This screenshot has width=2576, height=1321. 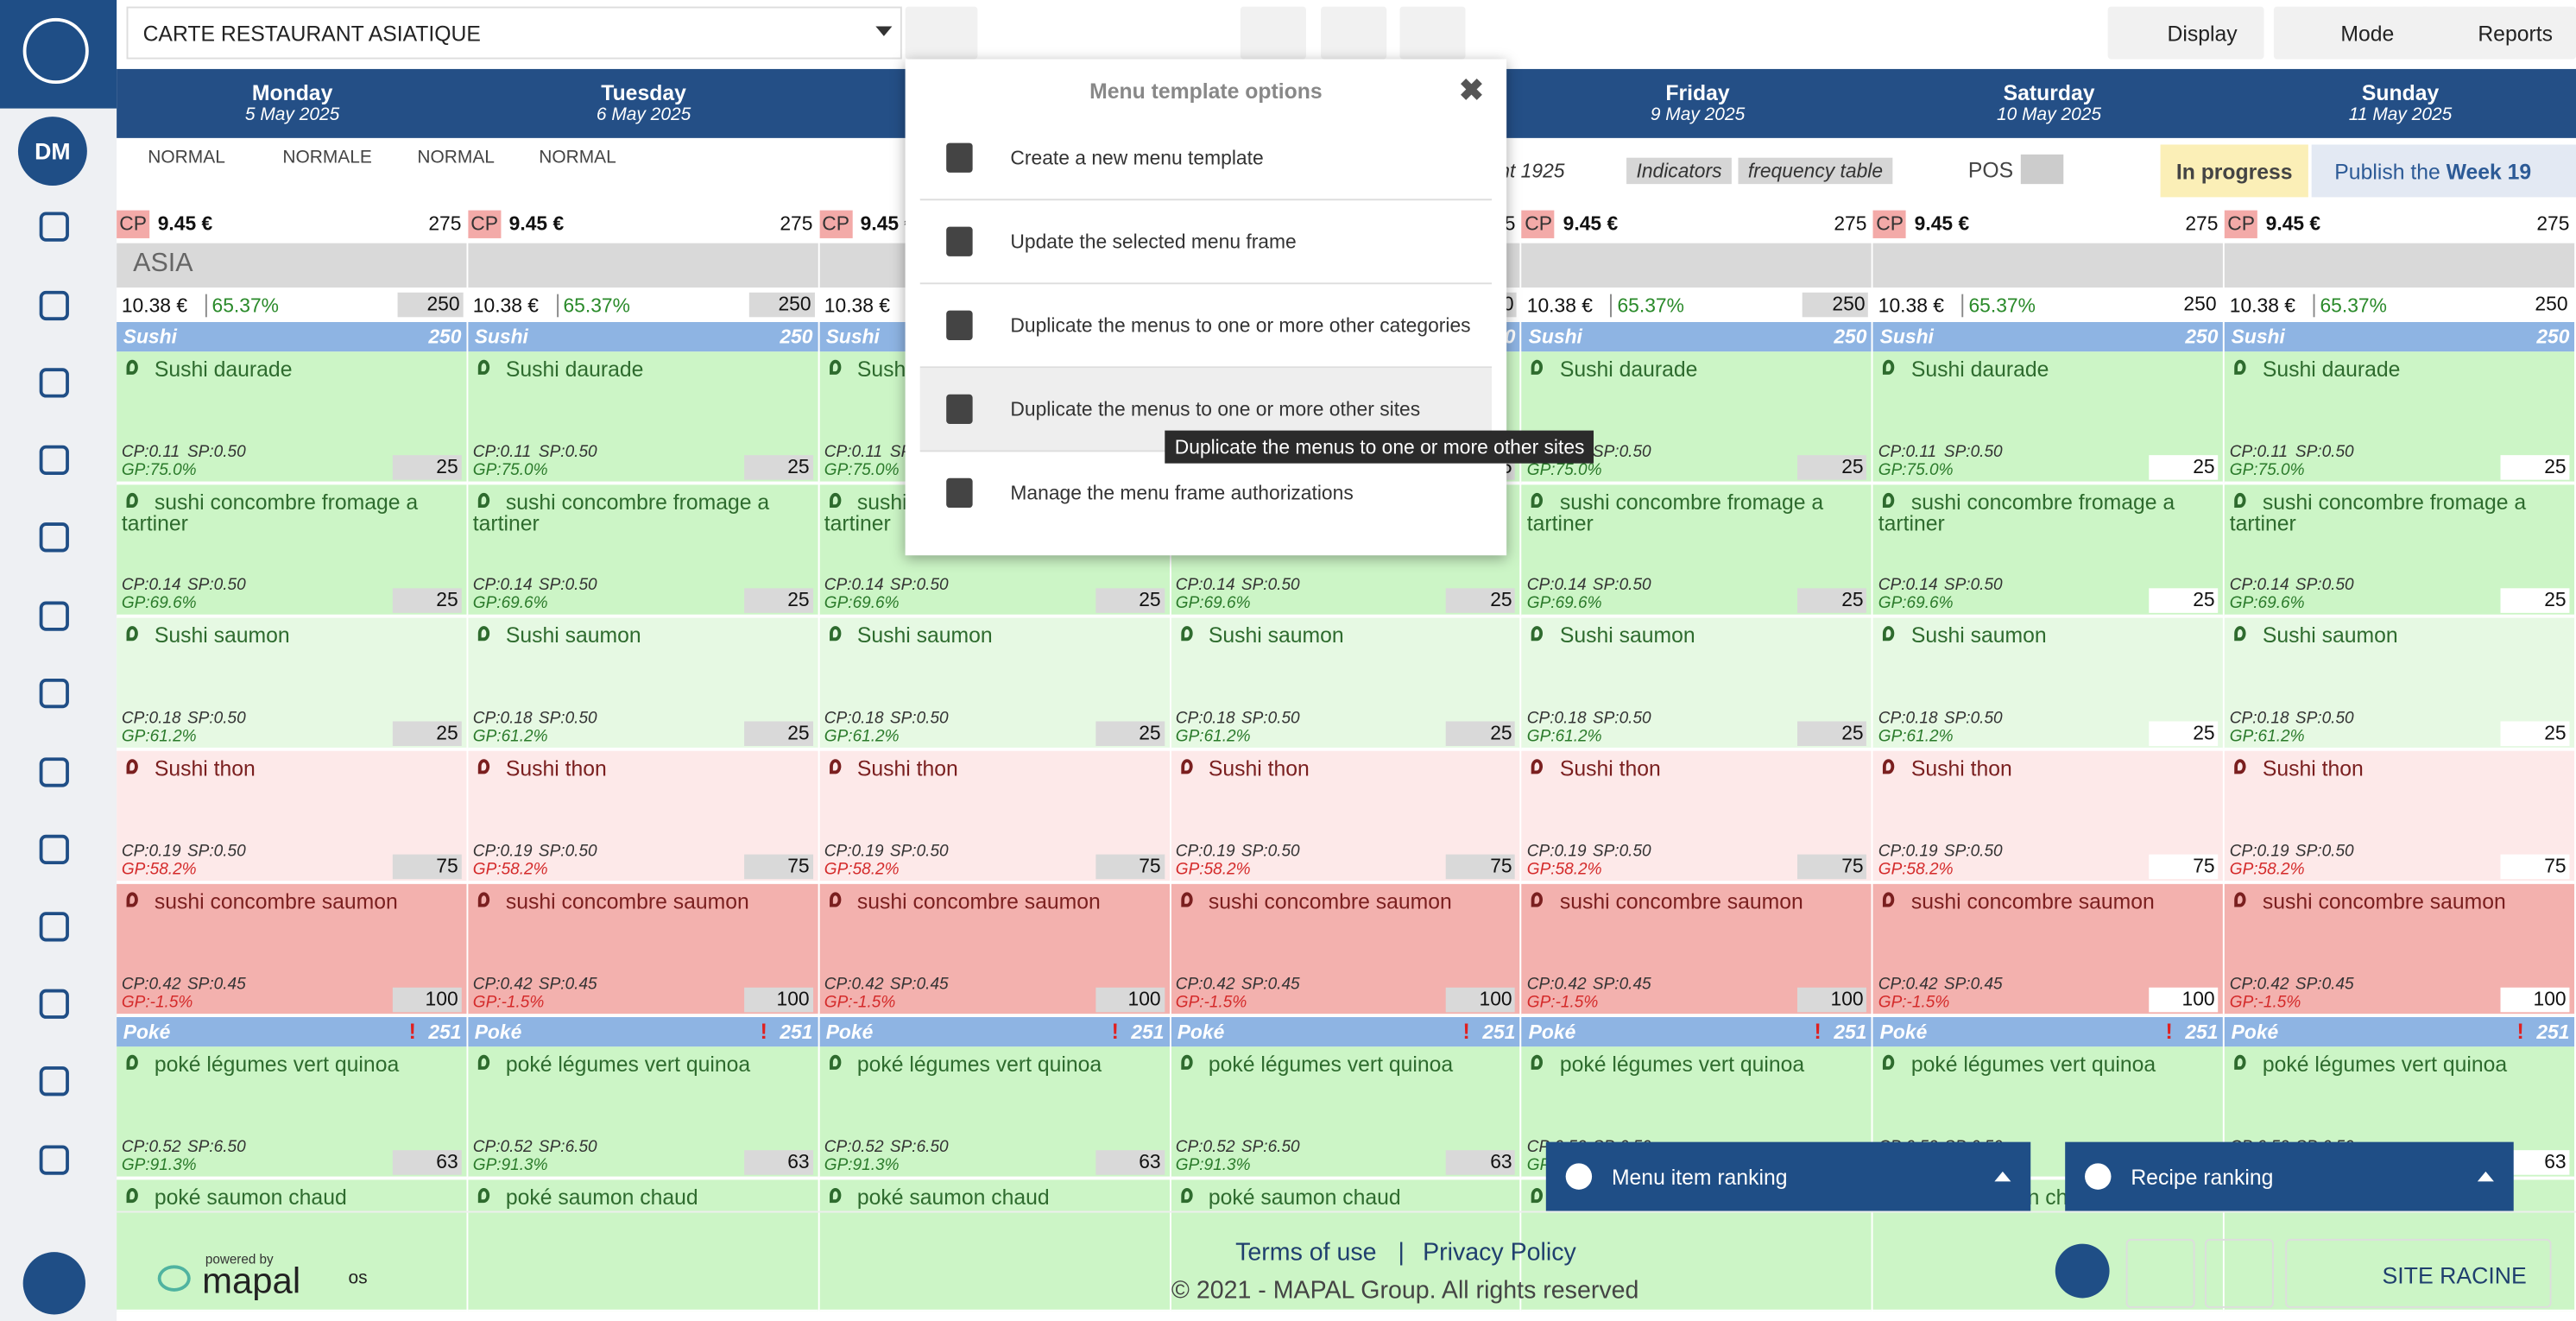 I want to click on popup-option: Create a new menu template, so click(x=1206, y=159).